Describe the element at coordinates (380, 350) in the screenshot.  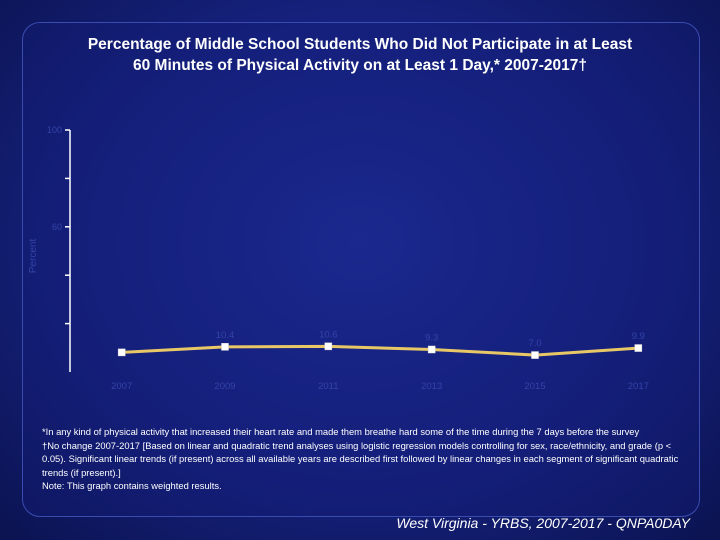
I see `series-line` at that location.